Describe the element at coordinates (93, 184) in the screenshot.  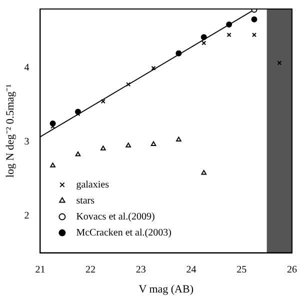
I see `legend-label: galaxies` at that location.